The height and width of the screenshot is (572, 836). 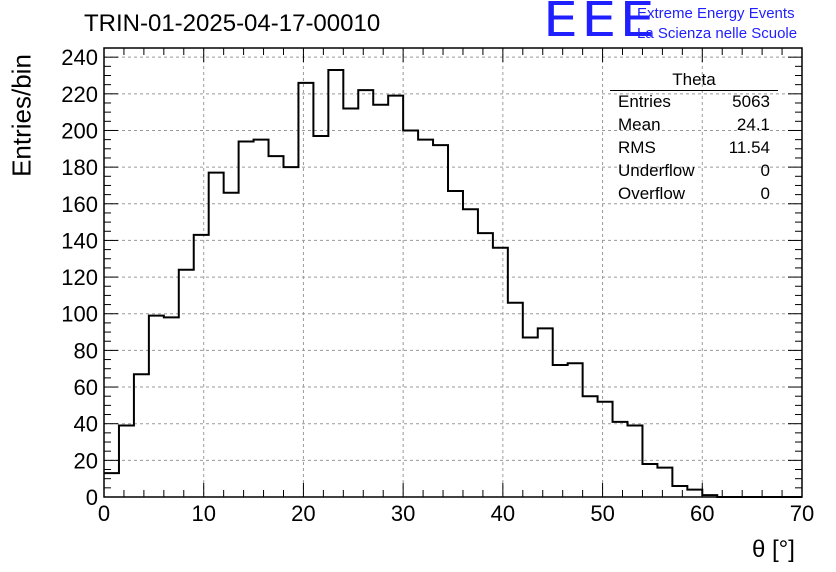 I want to click on chart-title: TRIN-01-2025-04-17-00010, so click(x=232, y=23).